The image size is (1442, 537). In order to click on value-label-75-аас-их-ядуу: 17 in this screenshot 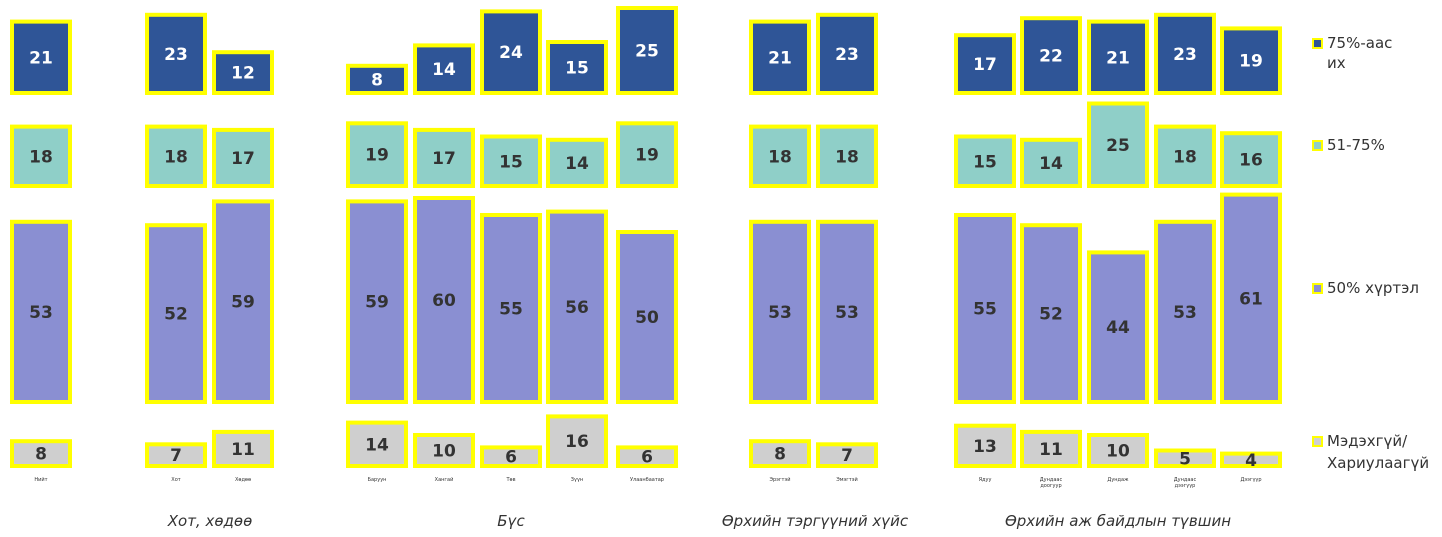, I will do `click(985, 65)`.